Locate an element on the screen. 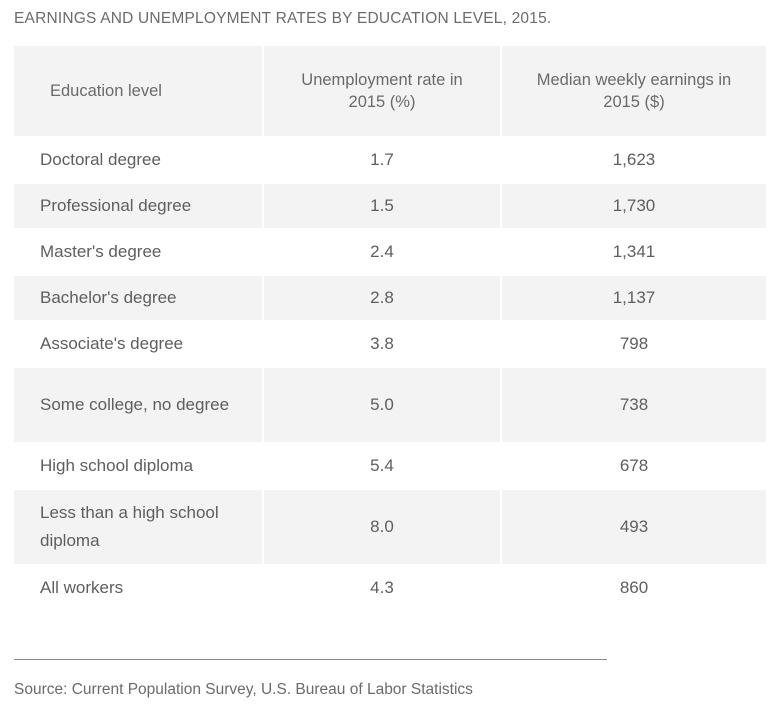 The width and height of the screenshot is (768, 721). cell-unemployment-rate: 1.7 is located at coordinates (382, 160).